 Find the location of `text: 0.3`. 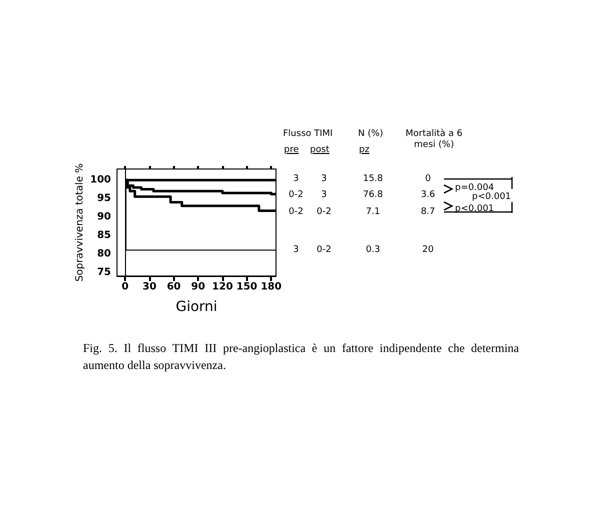

text: 0.3 is located at coordinates (373, 250).